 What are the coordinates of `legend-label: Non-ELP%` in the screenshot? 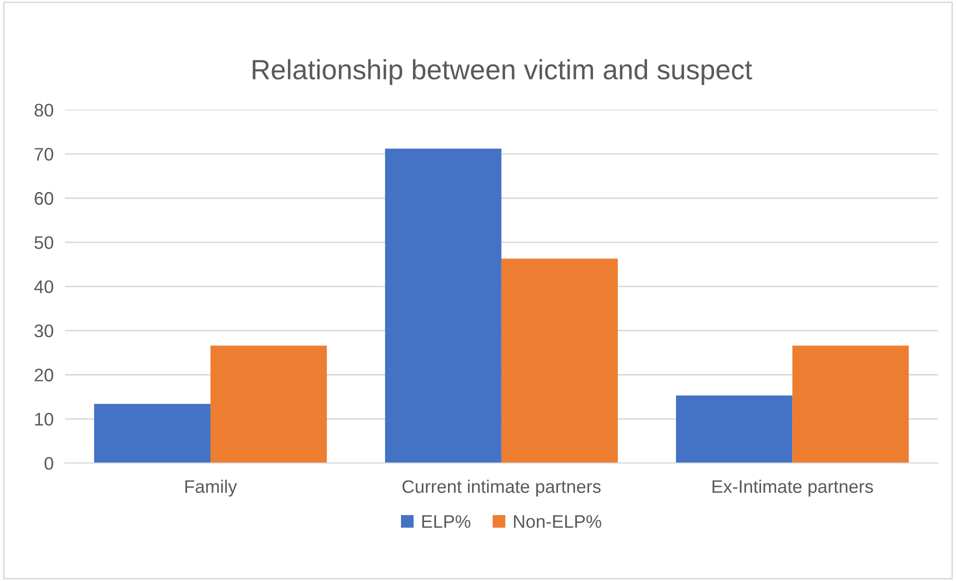 It's located at (558, 521).